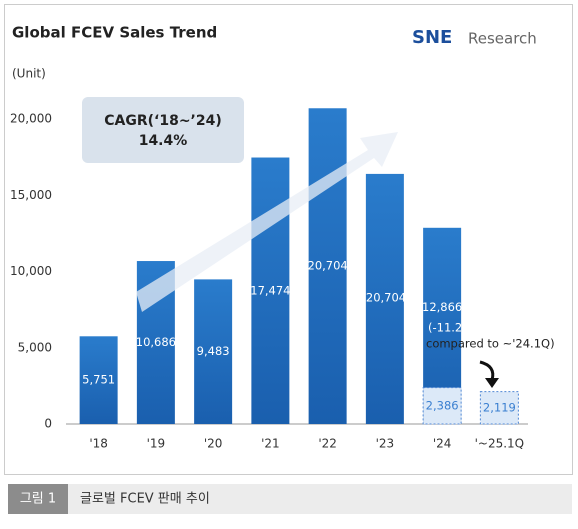 The height and width of the screenshot is (529, 578). What do you see at coordinates (385, 444) in the screenshot?
I see `x-tick-label: '23` at bounding box center [385, 444].